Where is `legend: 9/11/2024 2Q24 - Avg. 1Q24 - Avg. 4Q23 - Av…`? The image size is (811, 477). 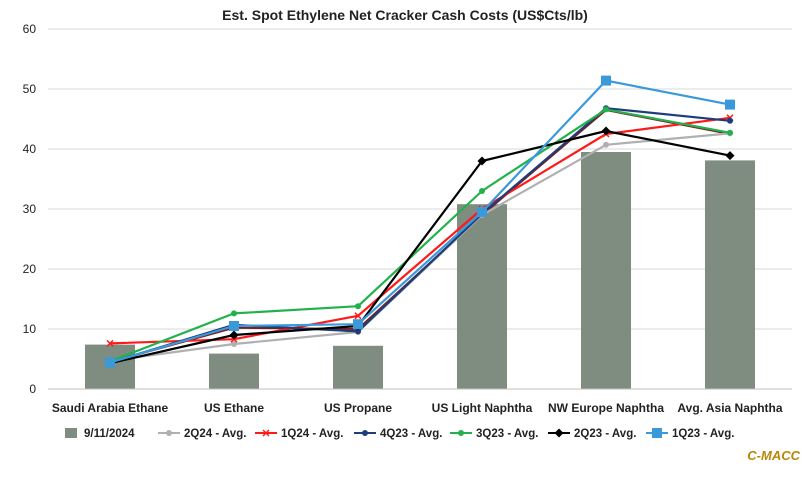
legend: 9/11/2024 2Q24 - Avg. 1Q24 - Avg. 4Q23 - Av… is located at coordinates (399, 434).